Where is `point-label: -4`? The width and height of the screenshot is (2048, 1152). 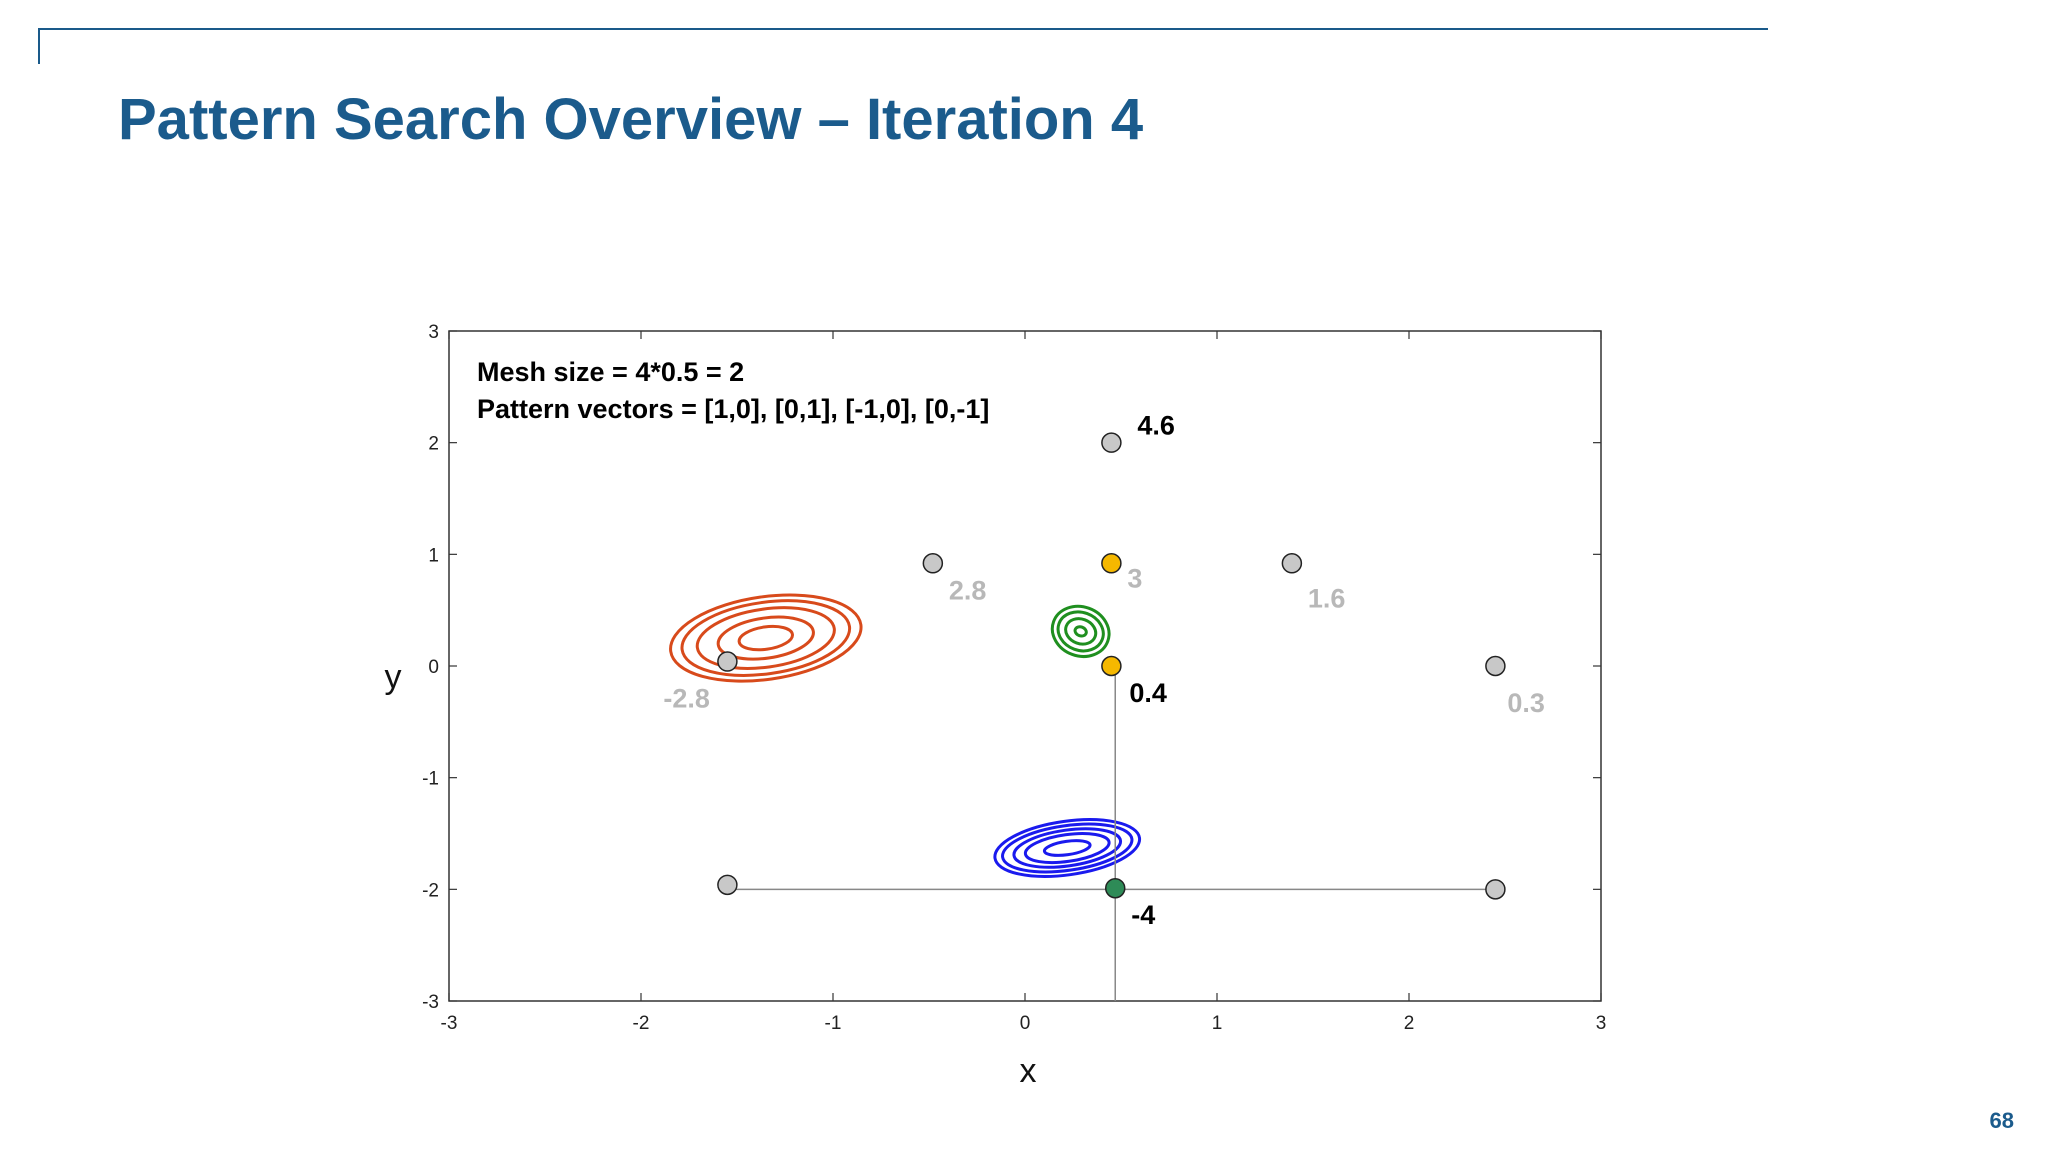 point-label: -4 is located at coordinates (1143, 915).